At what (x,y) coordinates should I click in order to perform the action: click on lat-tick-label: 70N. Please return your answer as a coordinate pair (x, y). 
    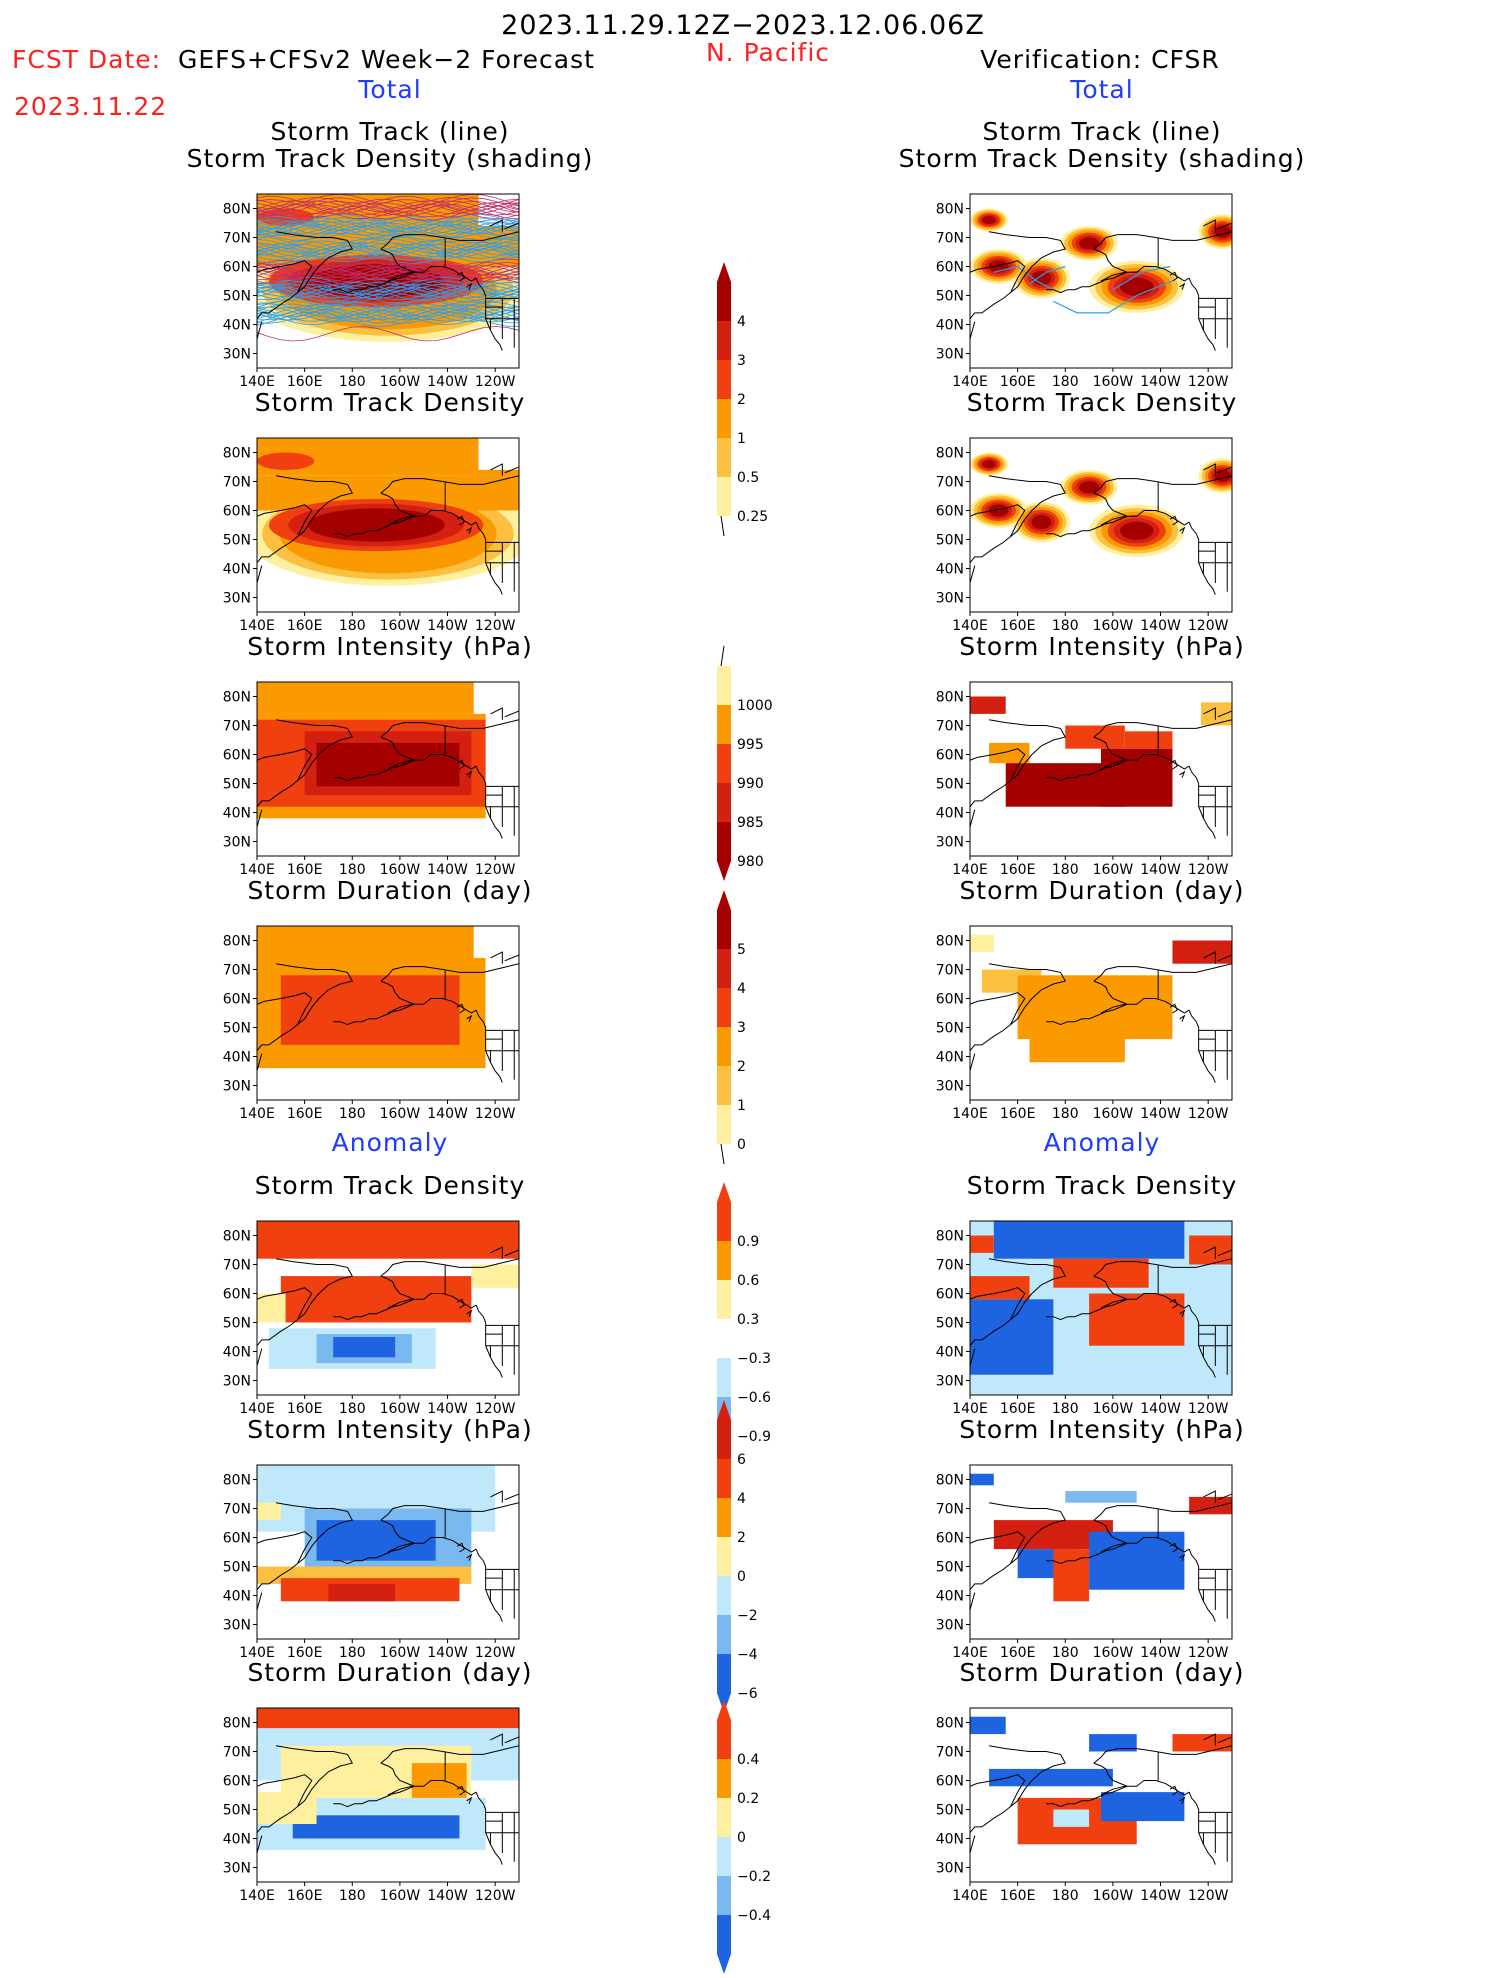
    Looking at the image, I should click on (950, 1753).